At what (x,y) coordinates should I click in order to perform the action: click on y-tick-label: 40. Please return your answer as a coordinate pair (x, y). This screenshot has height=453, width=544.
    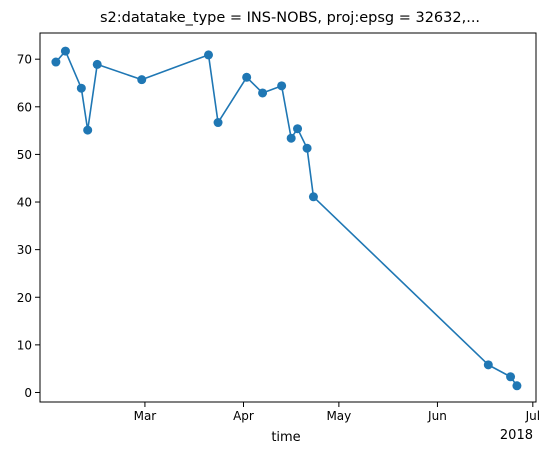
    Looking at the image, I should click on (24, 203).